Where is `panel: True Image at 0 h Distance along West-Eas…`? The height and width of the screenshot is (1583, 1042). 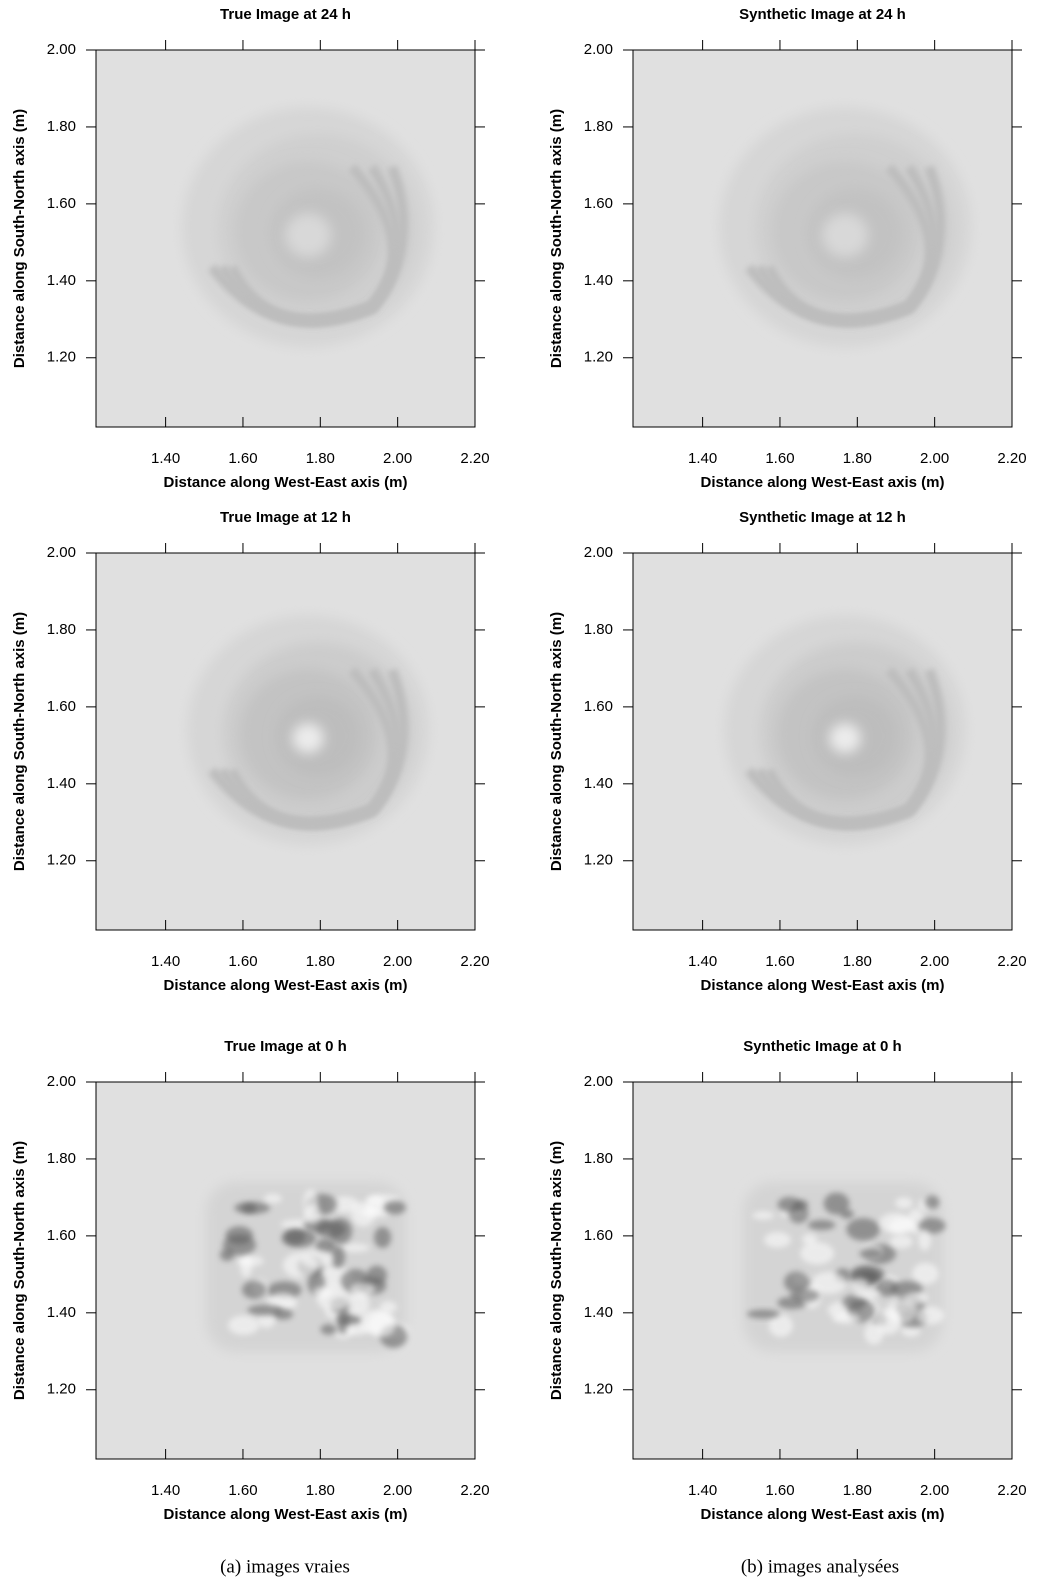 panel: True Image at 0 h Distance along West-Eas… is located at coordinates (250, 1280).